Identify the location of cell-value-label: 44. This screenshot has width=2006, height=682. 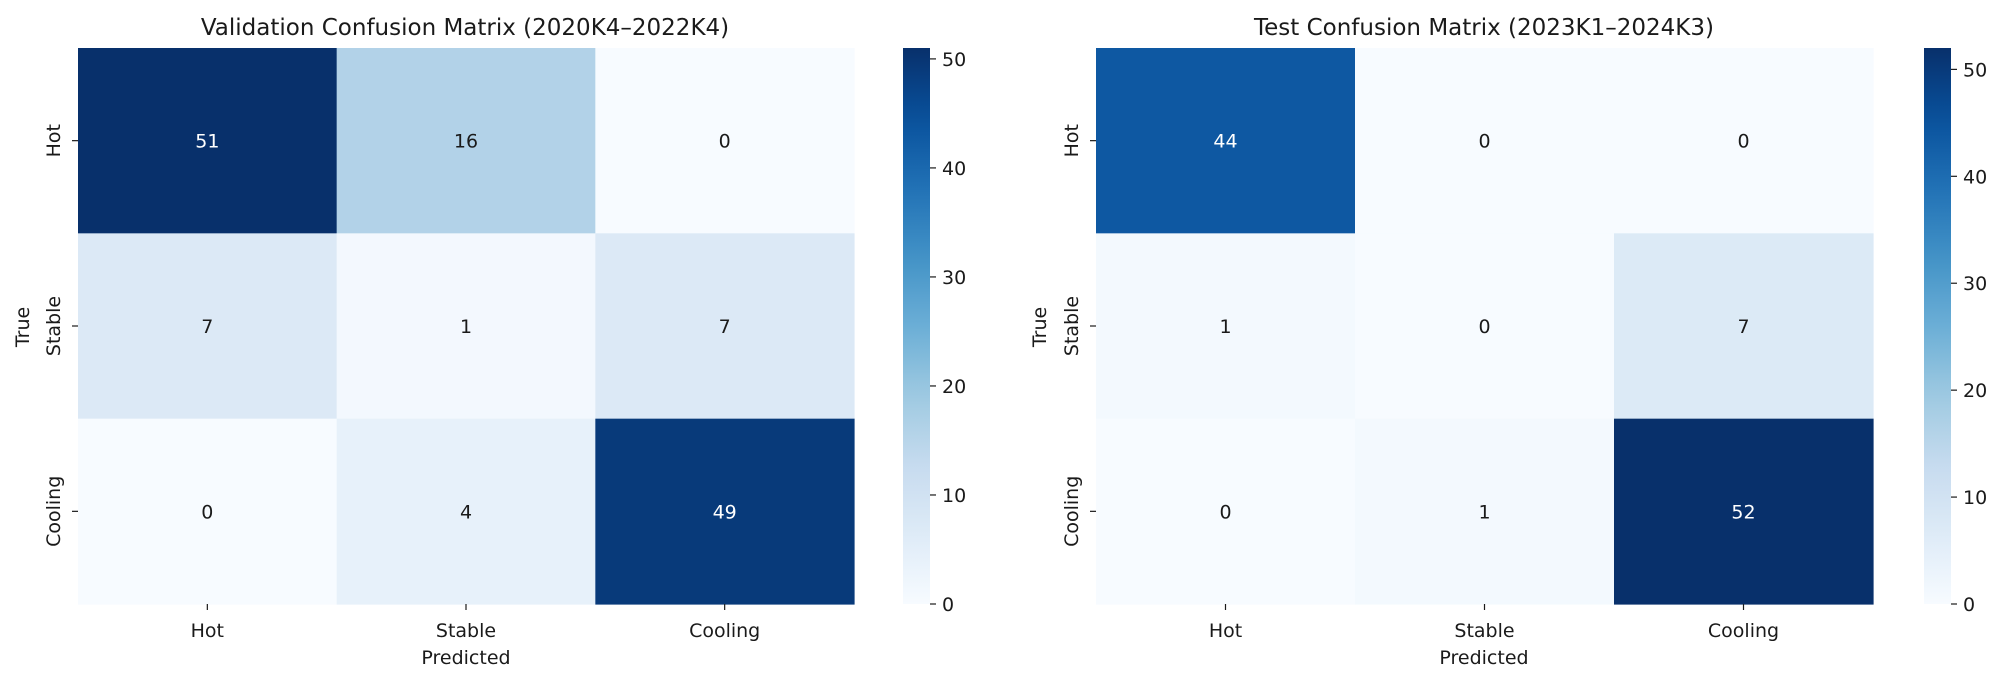
(1225, 142).